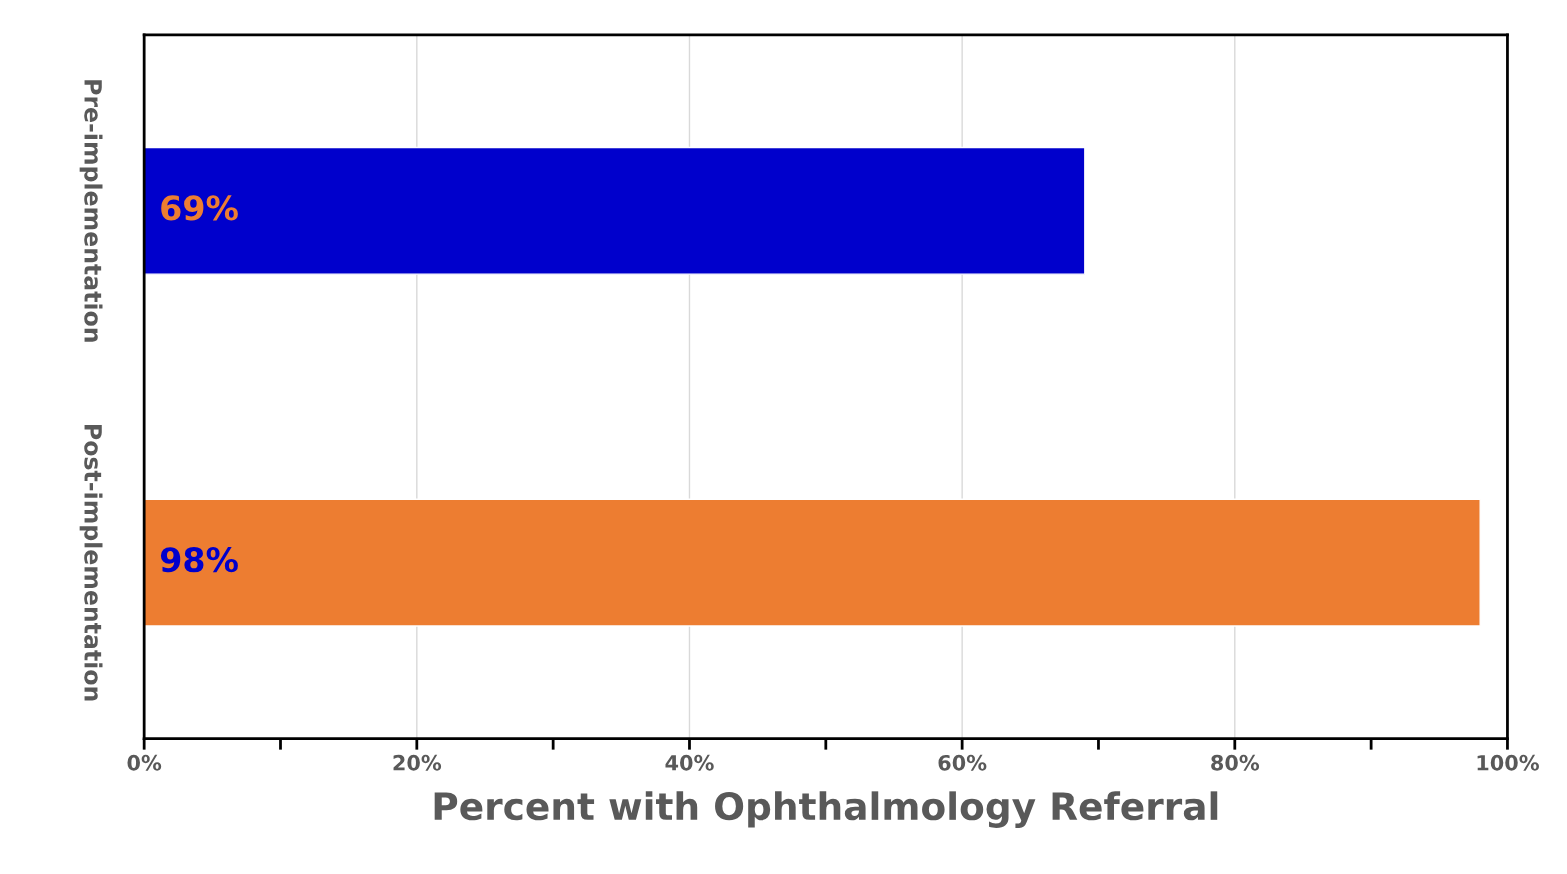 The height and width of the screenshot is (874, 1567). What do you see at coordinates (144, 762) in the screenshot?
I see `x-tick-label: 0%` at bounding box center [144, 762].